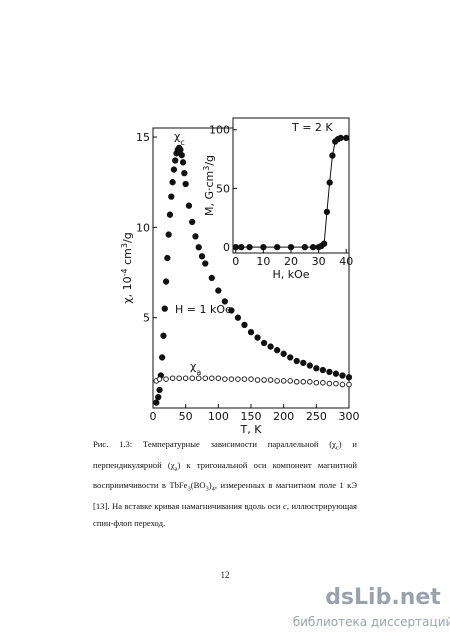 This screenshot has height=637, width=450. I want to click on caption-text: ) и перпендикулярной (χ, so click(225, 454).